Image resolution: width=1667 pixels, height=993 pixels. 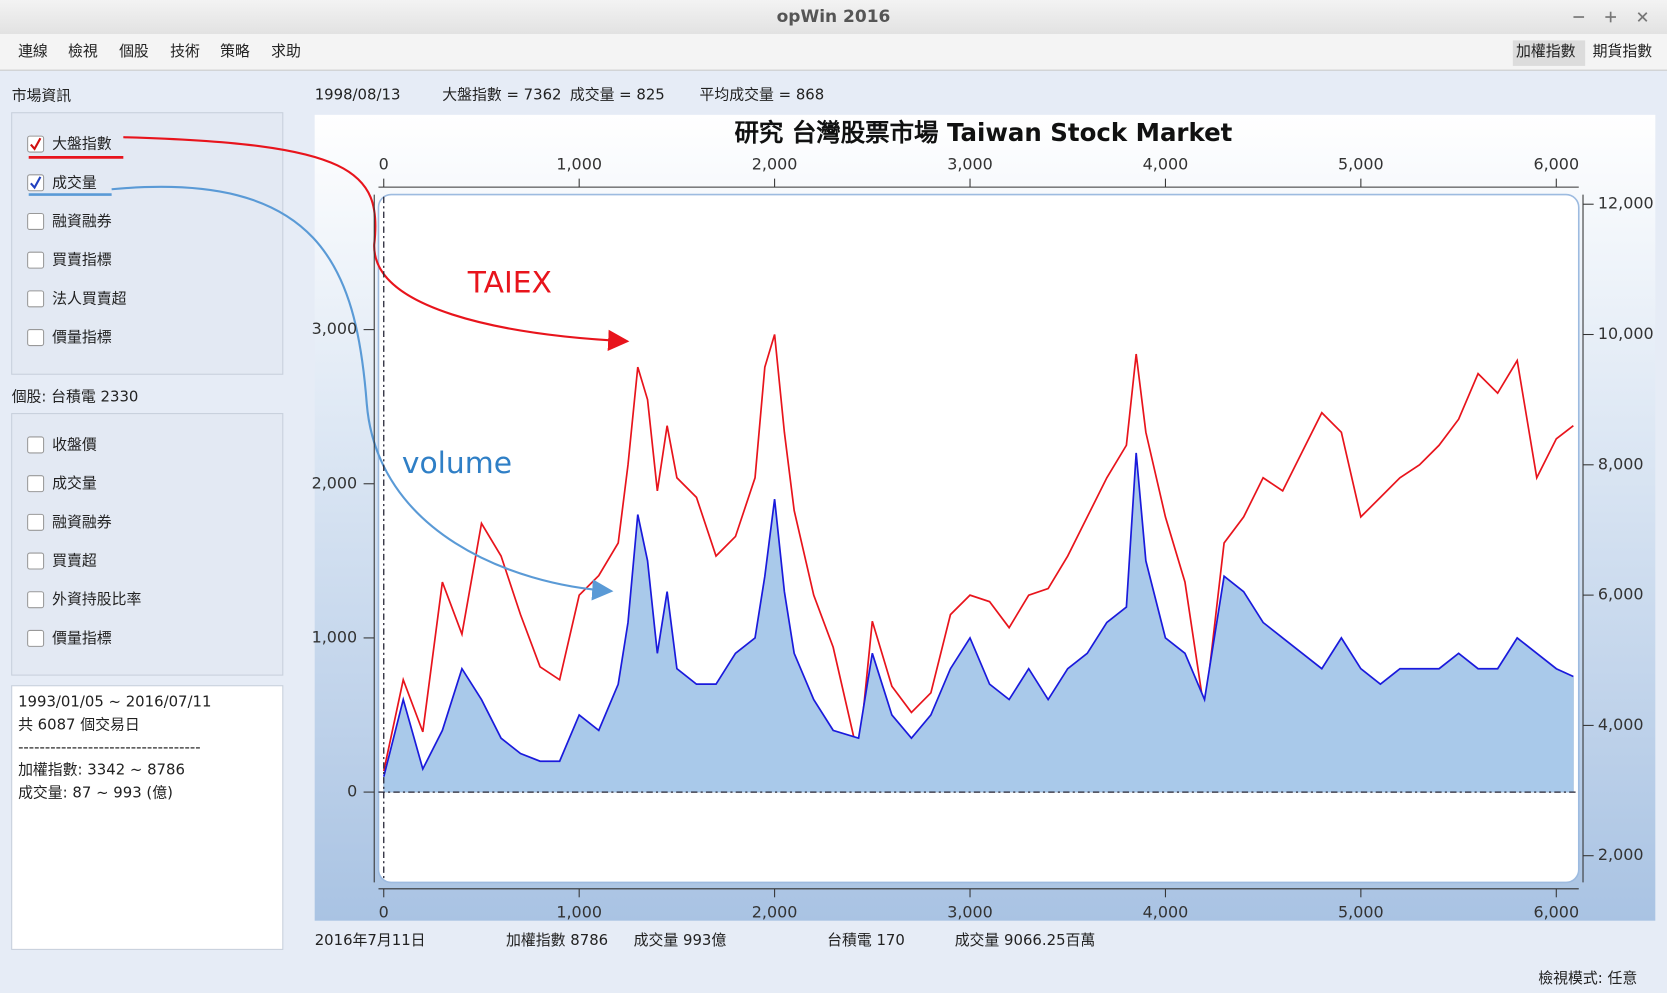 What do you see at coordinates (866, 940) in the screenshot?
I see `status-bottom: 台積電 170` at bounding box center [866, 940].